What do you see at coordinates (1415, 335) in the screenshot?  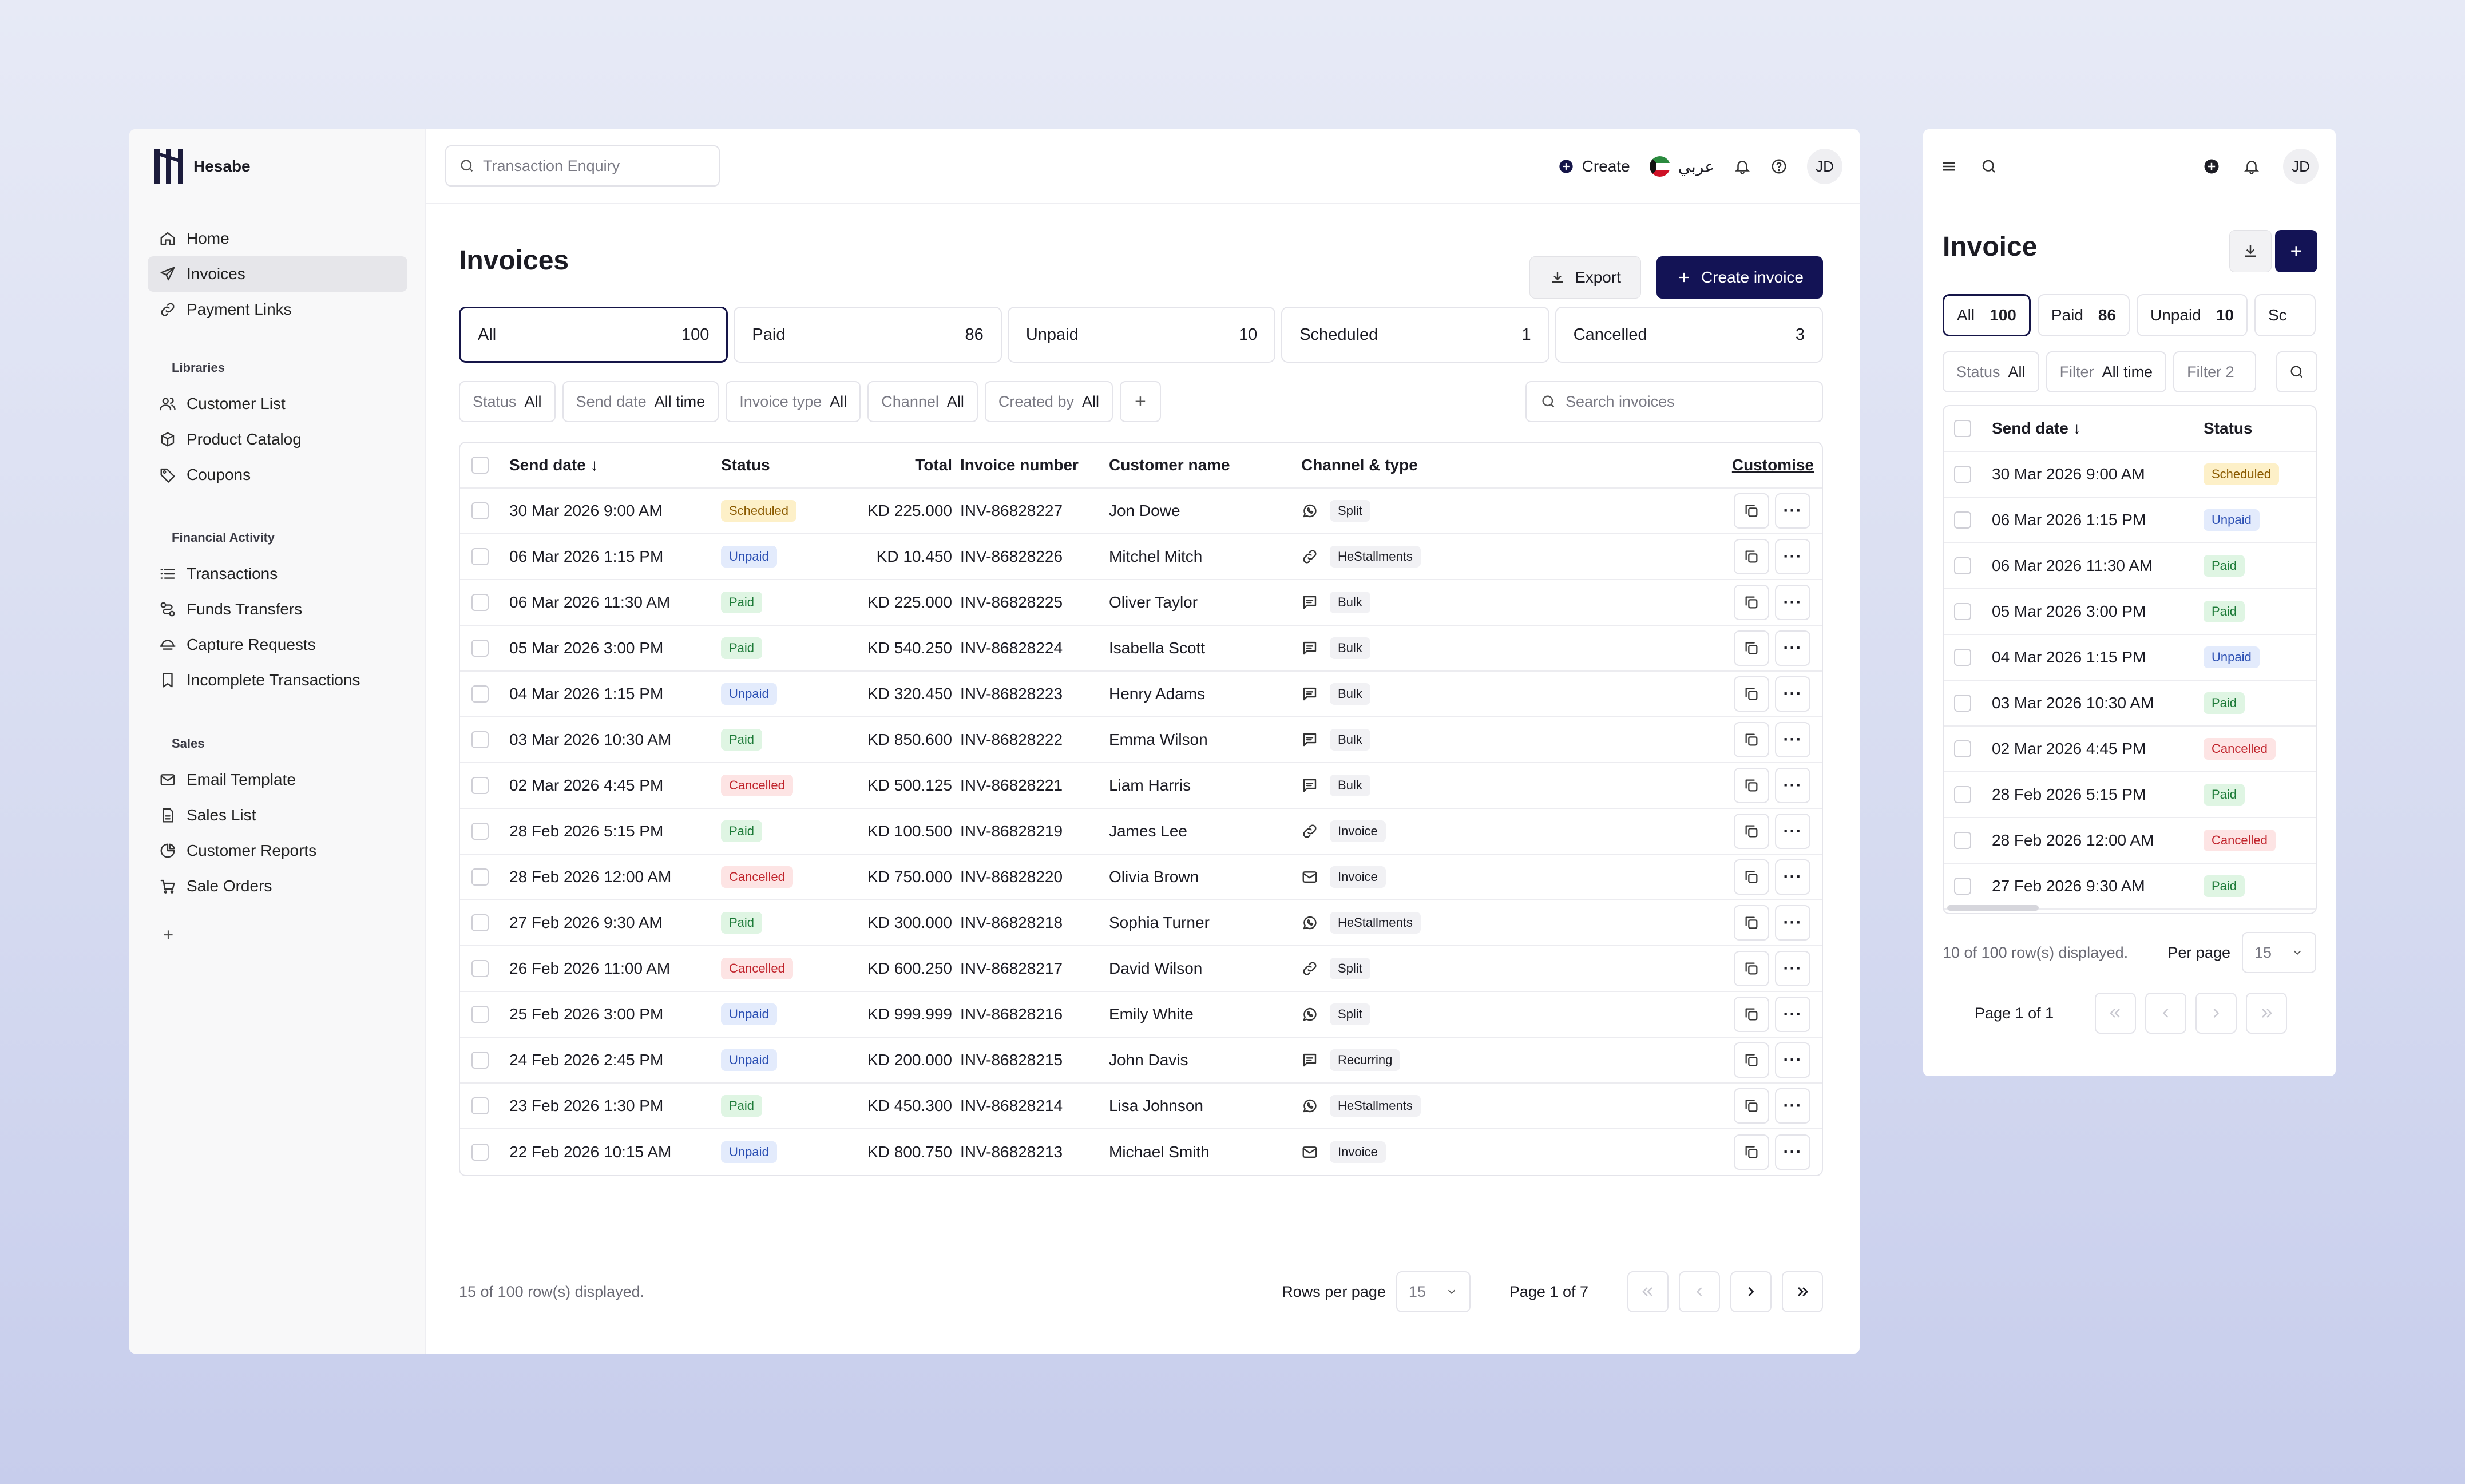 I see `tab-scheduled: Scheduled 1` at bounding box center [1415, 335].